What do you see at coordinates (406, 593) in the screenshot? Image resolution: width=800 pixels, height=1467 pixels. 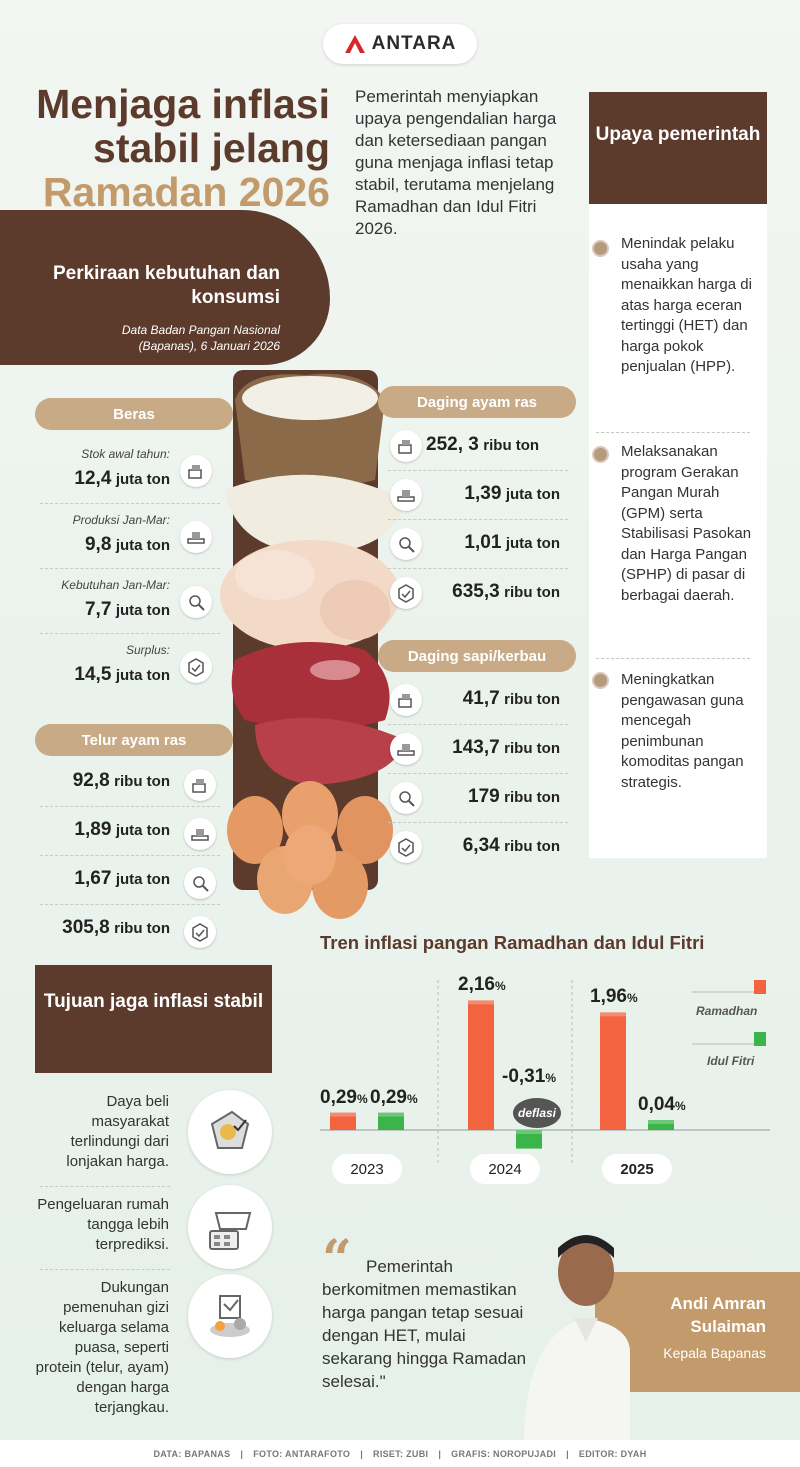 I see `surplus-icon` at bounding box center [406, 593].